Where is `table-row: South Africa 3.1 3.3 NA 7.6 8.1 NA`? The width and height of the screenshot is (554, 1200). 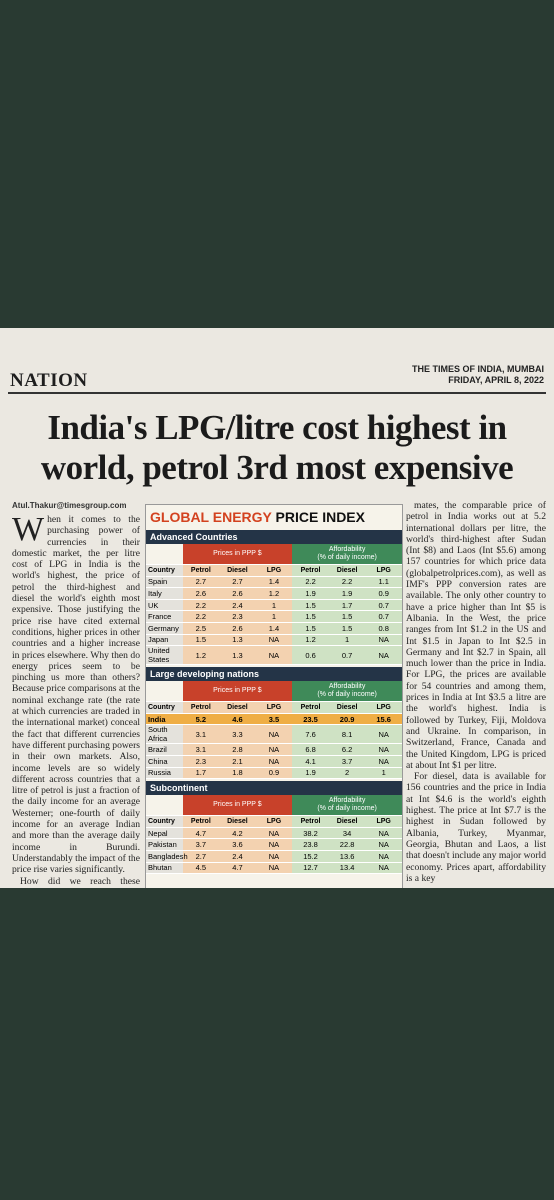 table-row: South Africa 3.1 3.3 NA 7.6 8.1 NA is located at coordinates (274, 734).